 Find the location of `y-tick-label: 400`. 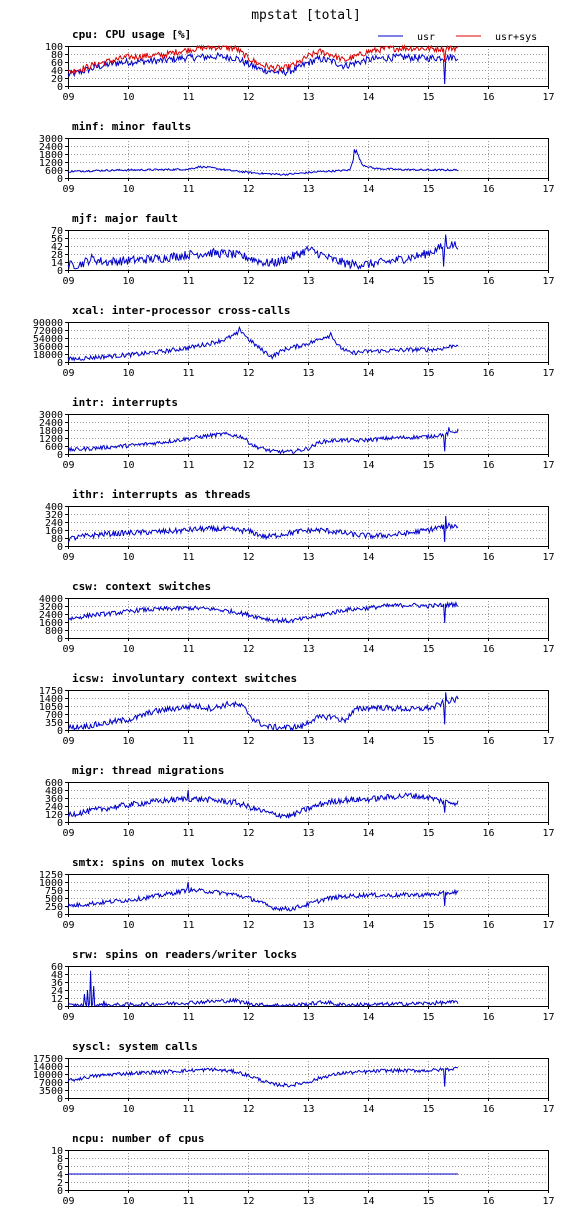

y-tick-label: 400 is located at coordinates (54, 507).